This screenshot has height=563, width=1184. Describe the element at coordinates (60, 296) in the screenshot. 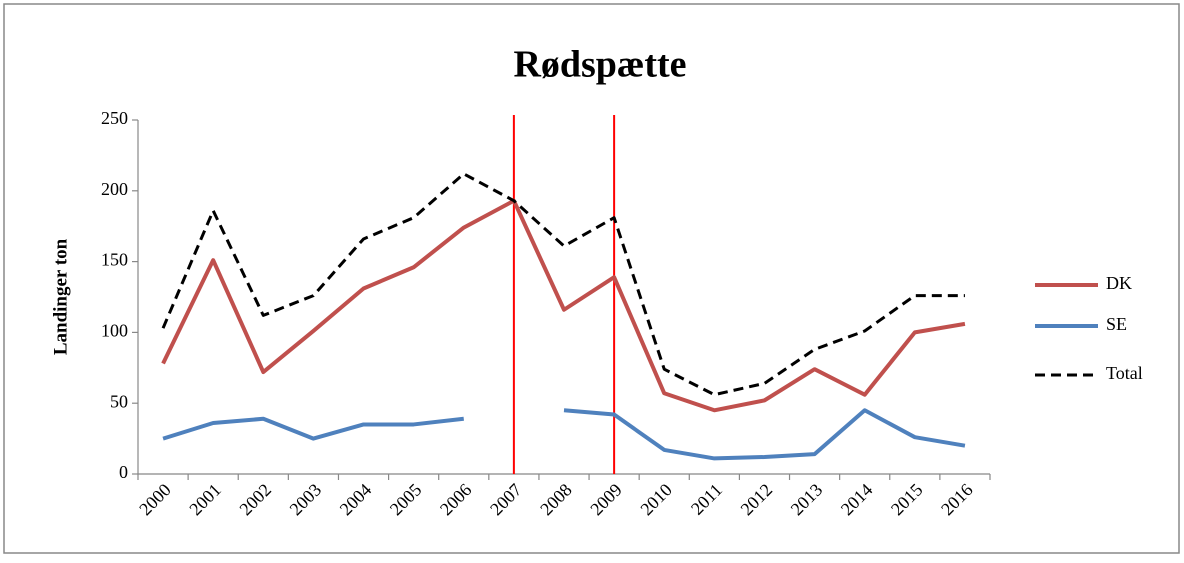

I see `y-axis-label: Landinger ton` at that location.